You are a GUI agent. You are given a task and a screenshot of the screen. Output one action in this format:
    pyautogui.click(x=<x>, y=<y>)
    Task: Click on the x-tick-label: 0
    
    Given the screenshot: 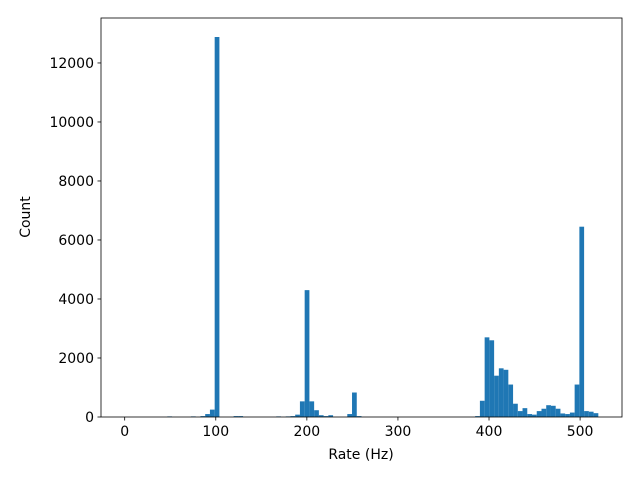 What is the action you would take?
    pyautogui.click(x=124, y=432)
    